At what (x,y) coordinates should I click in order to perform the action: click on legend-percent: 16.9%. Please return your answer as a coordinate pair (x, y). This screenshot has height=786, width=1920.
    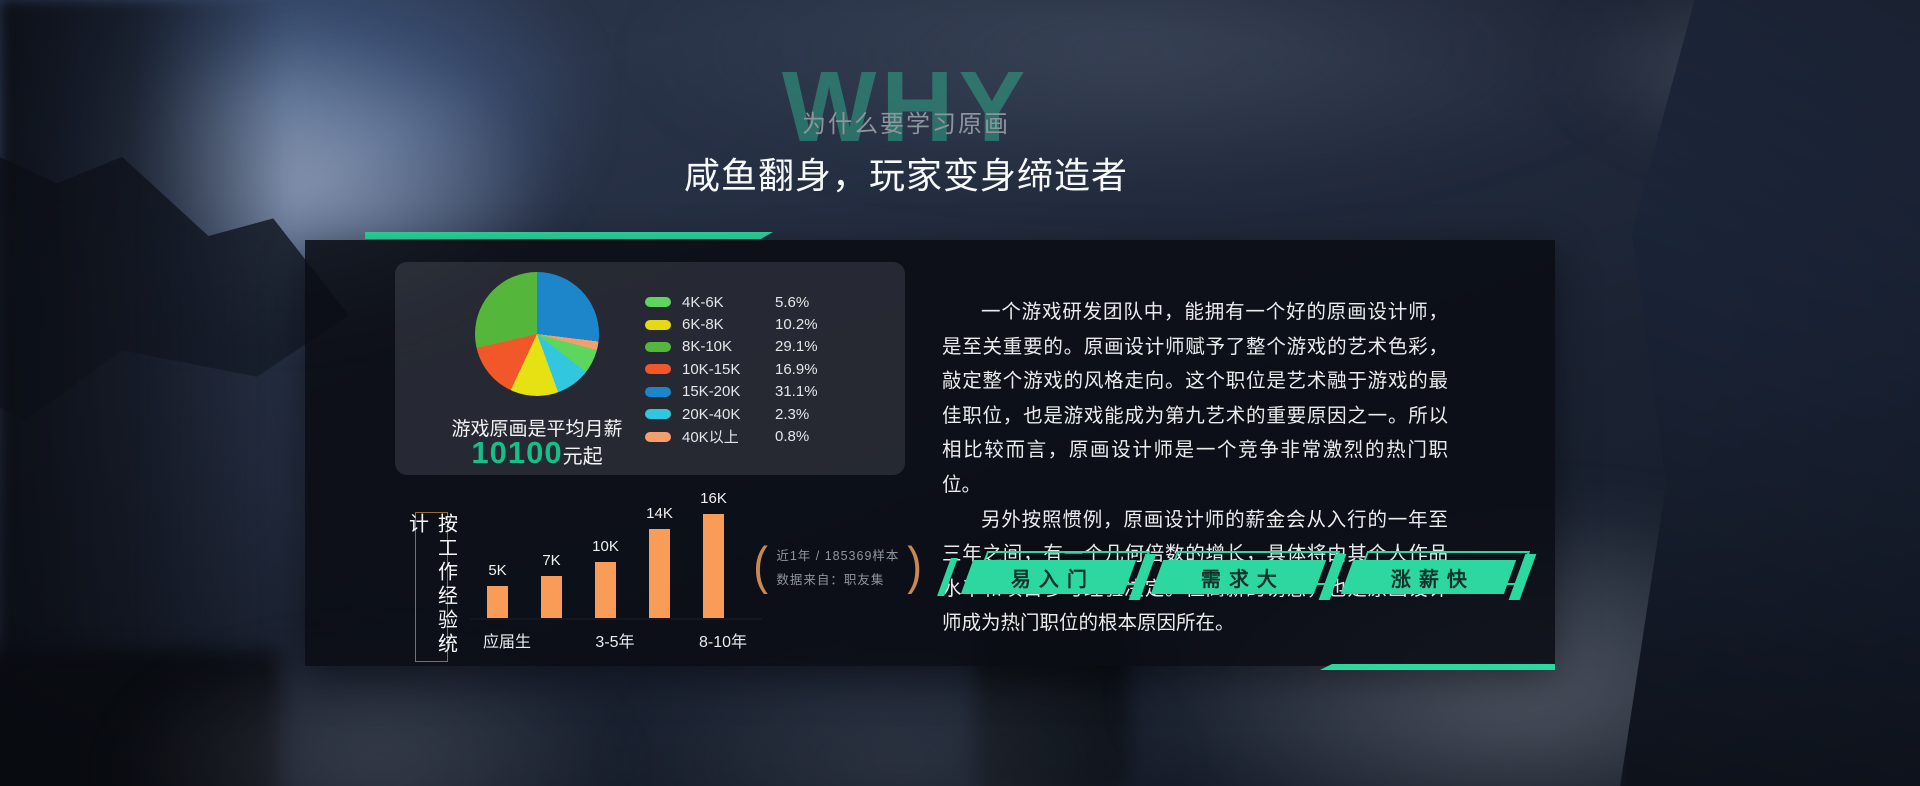
    Looking at the image, I should click on (796, 369).